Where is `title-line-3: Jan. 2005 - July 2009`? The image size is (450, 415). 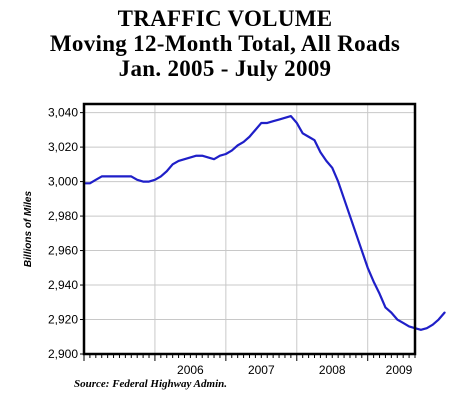
title-line-3: Jan. 2005 - July 2009 is located at coordinates (225, 68).